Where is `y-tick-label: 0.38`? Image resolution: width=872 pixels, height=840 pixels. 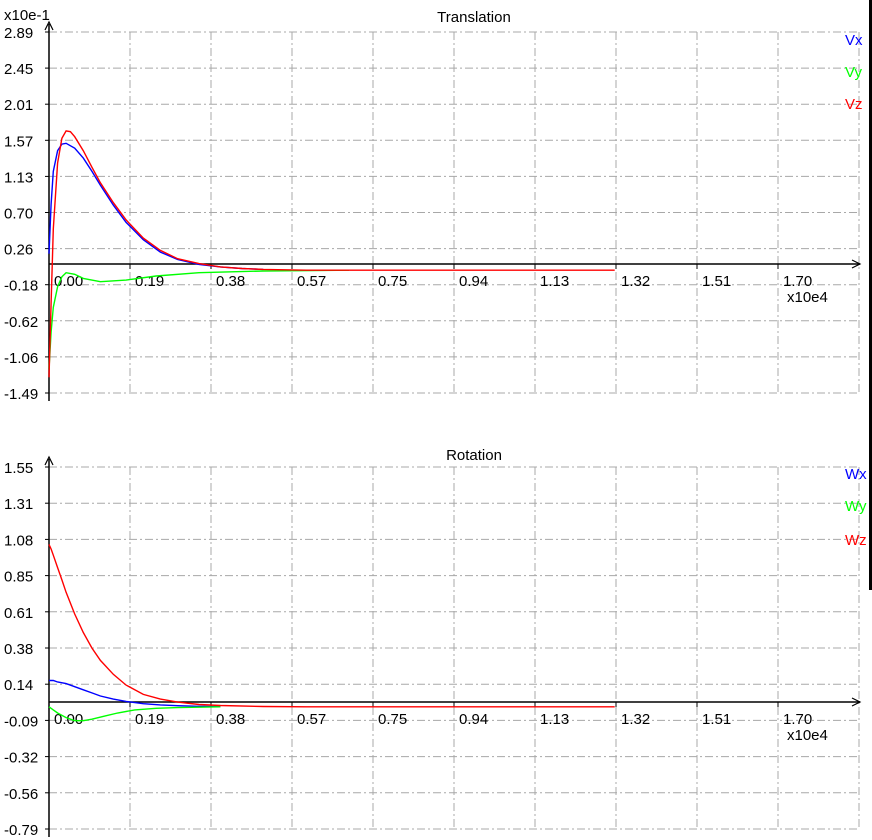 y-tick-label: 0.38 is located at coordinates (18, 649).